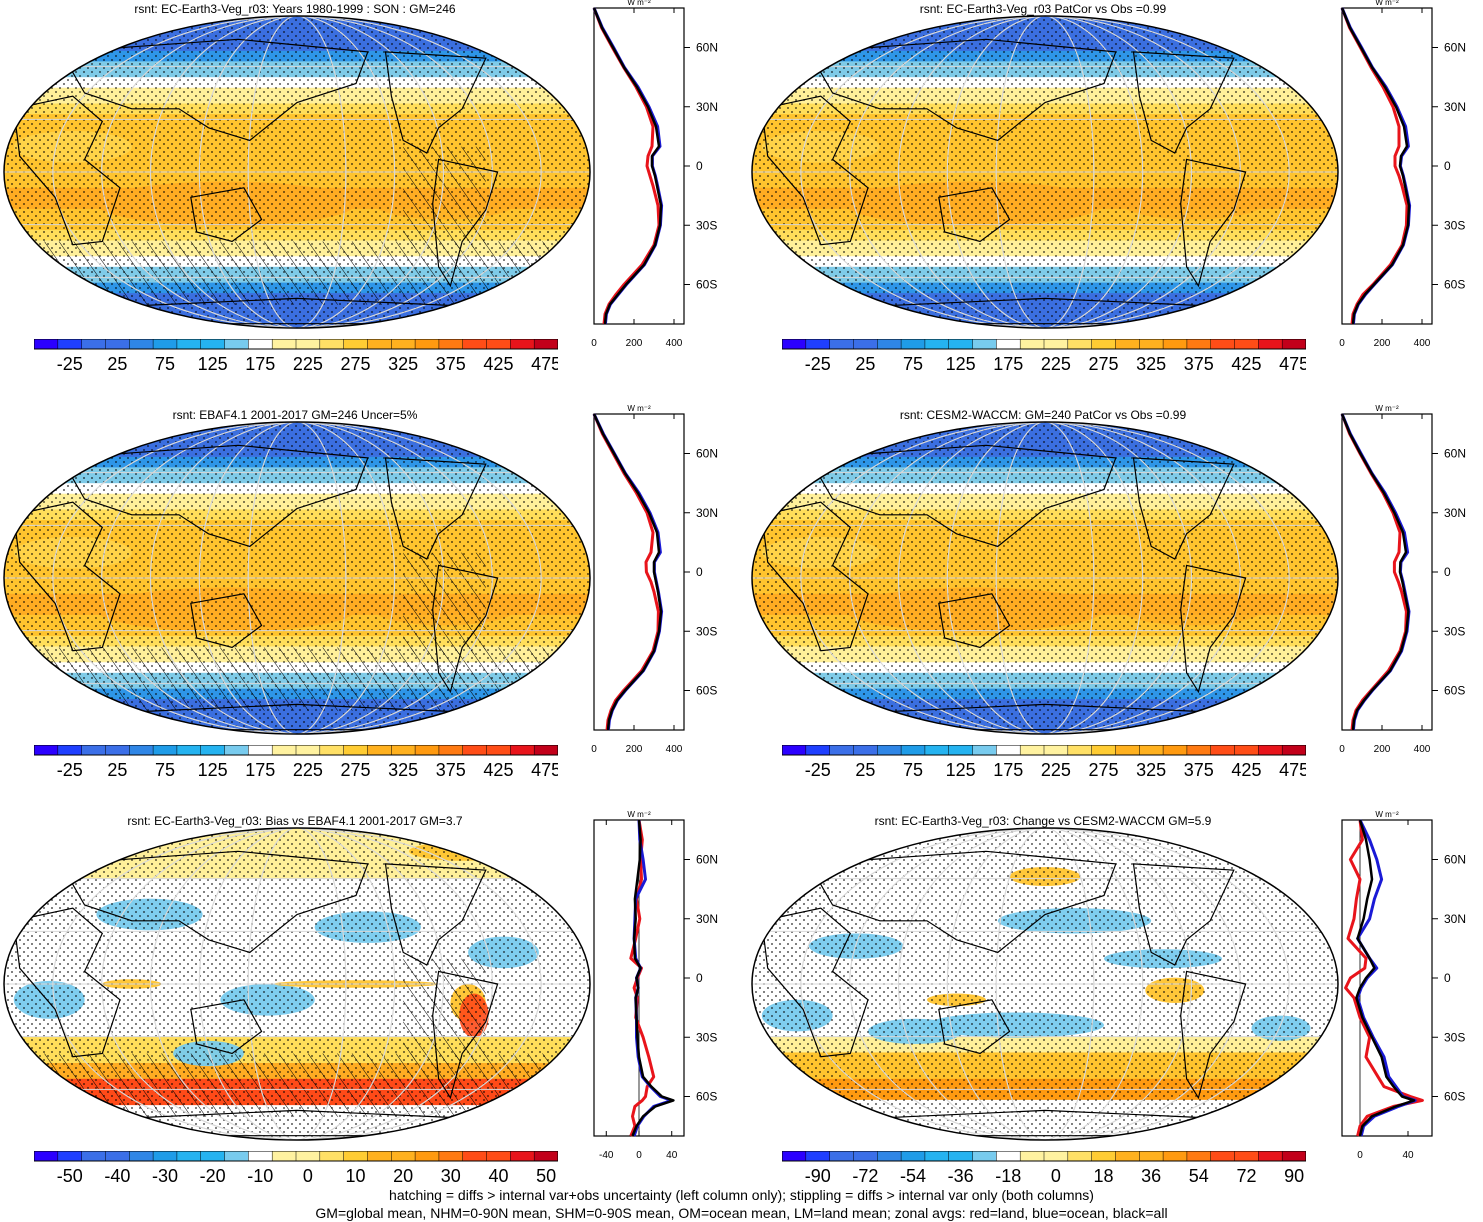 The height and width of the screenshot is (1222, 1483). What do you see at coordinates (865, 770) in the screenshot?
I see `colorbar-label: 25` at bounding box center [865, 770].